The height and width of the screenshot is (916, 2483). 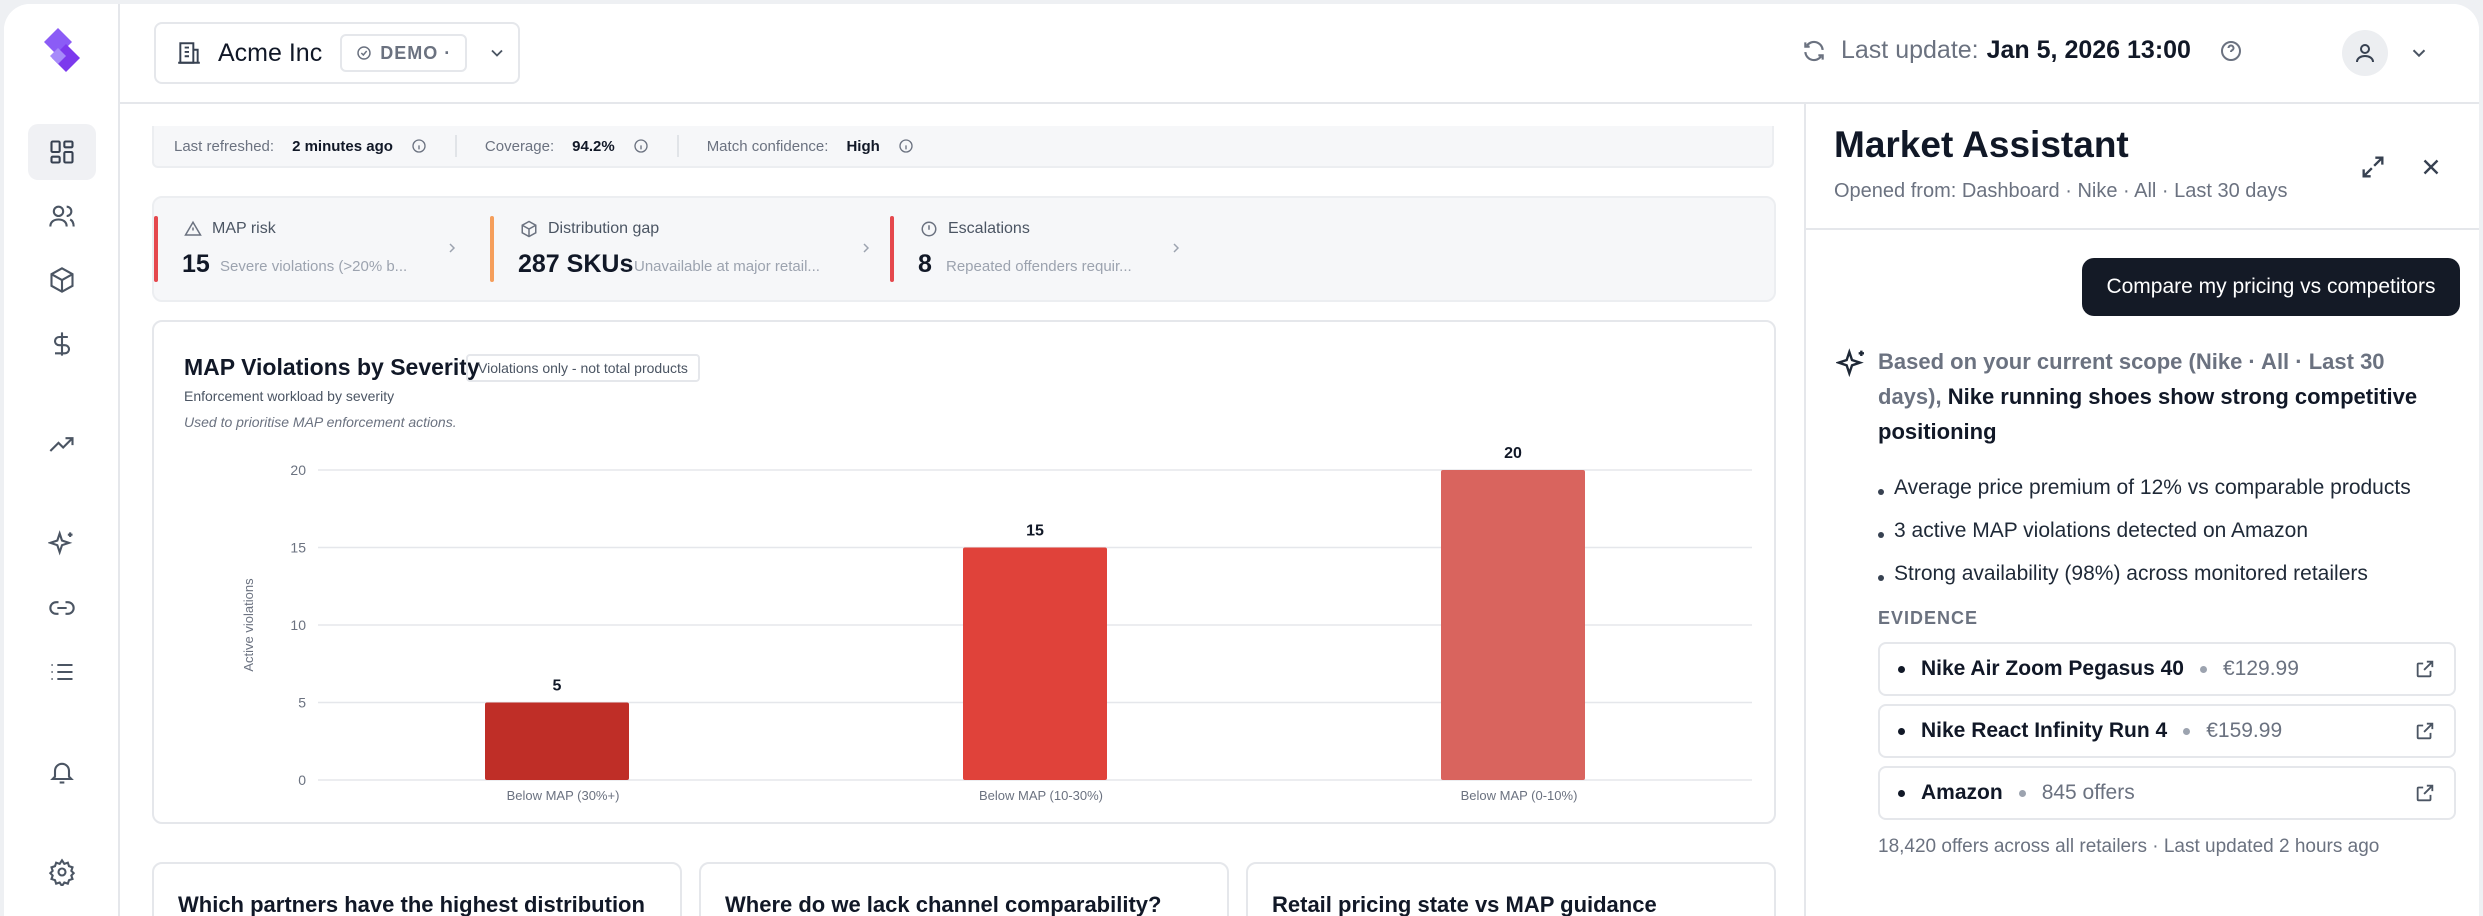 What do you see at coordinates (189, 53) in the screenshot?
I see `building-icon` at bounding box center [189, 53].